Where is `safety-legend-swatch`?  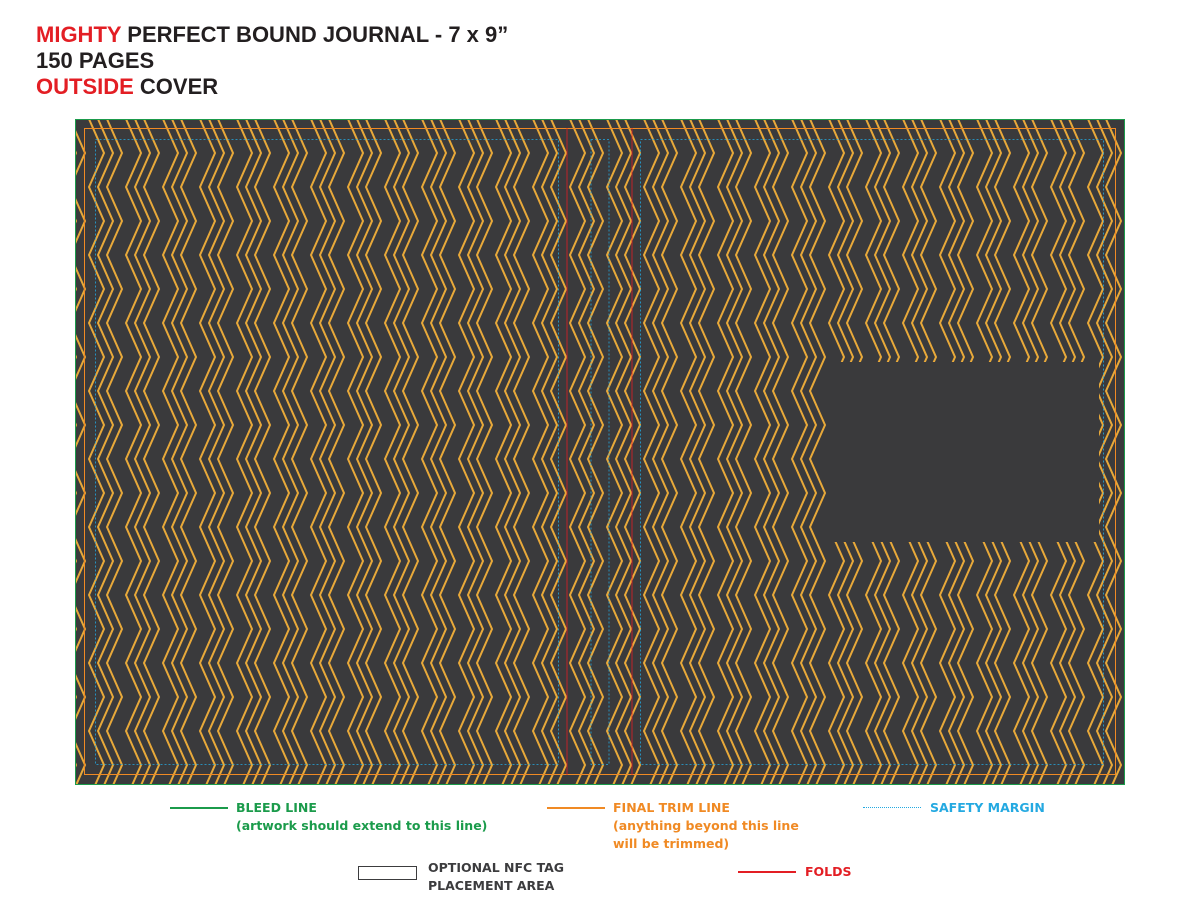
safety-legend-swatch is located at coordinates (892, 807).